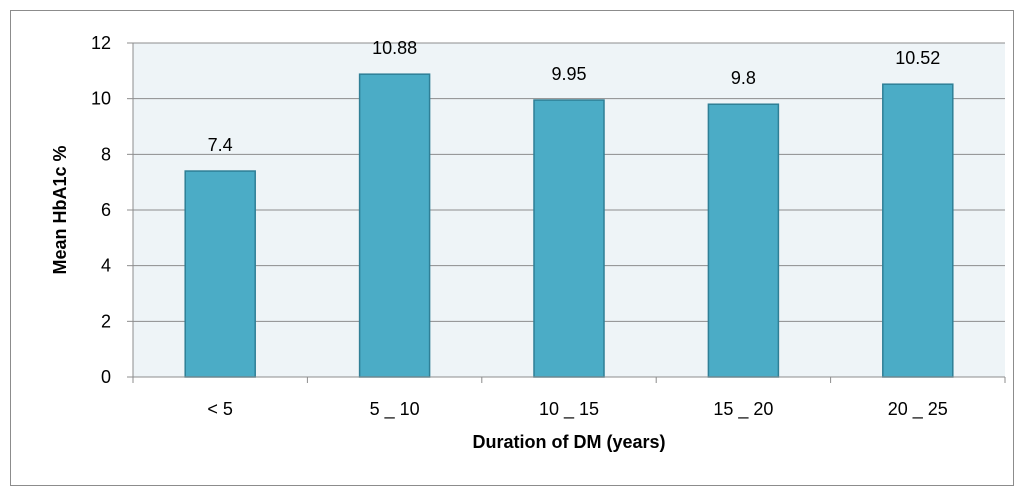 The image size is (1023, 494). Describe the element at coordinates (568, 442) in the screenshot. I see `x-axis-title: Duration of DM (years)` at that location.